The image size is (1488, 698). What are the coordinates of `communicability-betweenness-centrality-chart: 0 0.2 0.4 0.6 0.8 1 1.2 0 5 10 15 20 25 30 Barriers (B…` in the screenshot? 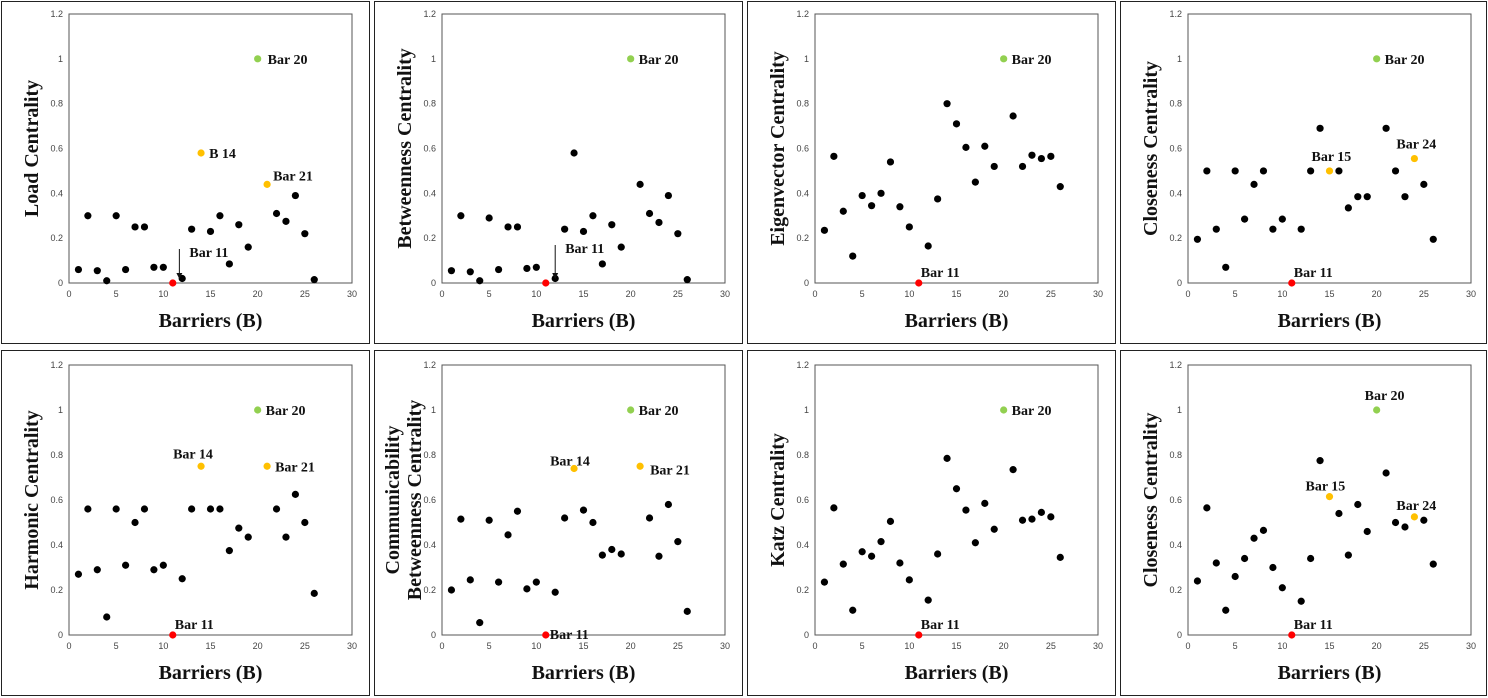 It's located at (558, 523).